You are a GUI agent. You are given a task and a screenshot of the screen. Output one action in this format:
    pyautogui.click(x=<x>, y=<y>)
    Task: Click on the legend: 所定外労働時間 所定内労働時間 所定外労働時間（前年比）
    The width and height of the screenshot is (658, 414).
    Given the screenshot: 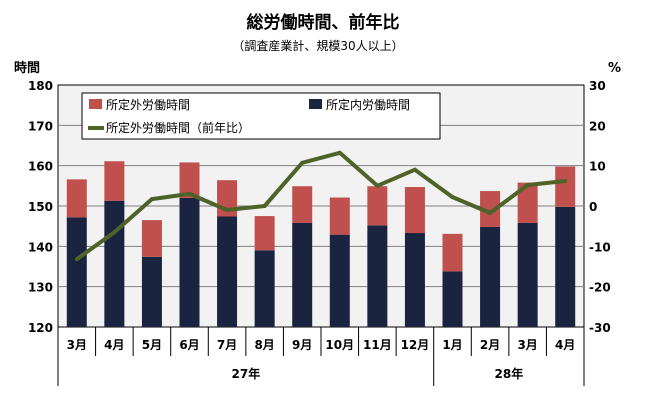 What is the action you would take?
    pyautogui.click(x=261, y=116)
    